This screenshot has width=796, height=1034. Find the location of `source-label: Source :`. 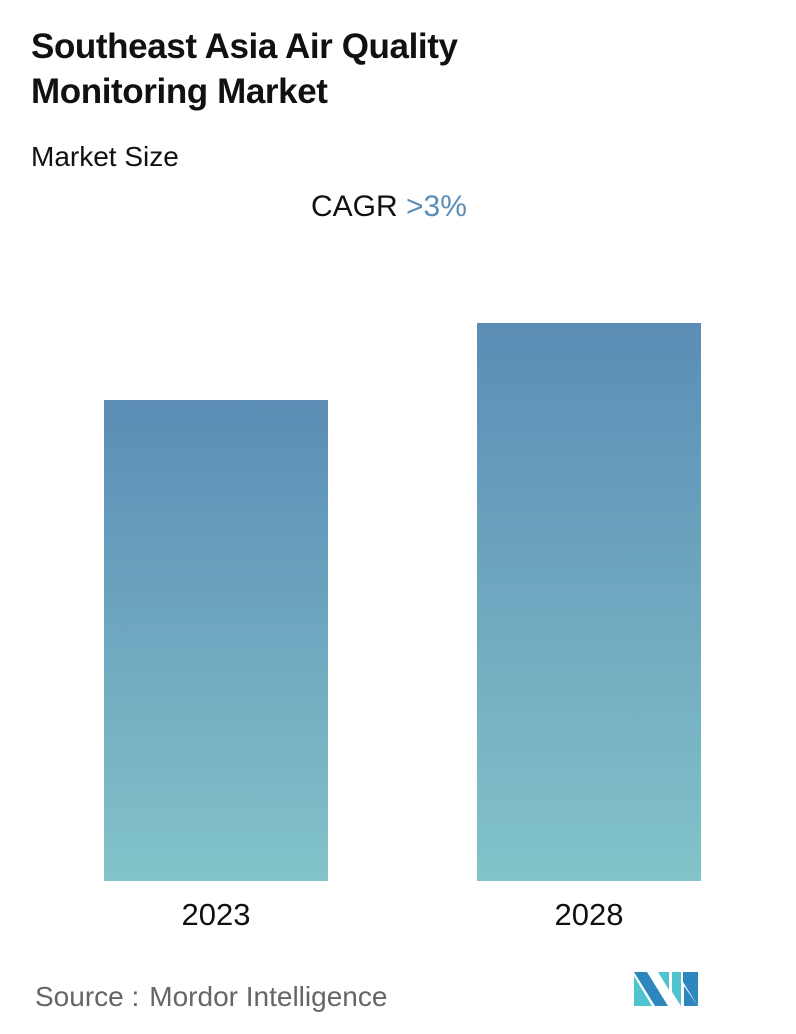

source-label: Source : is located at coordinates (87, 996).